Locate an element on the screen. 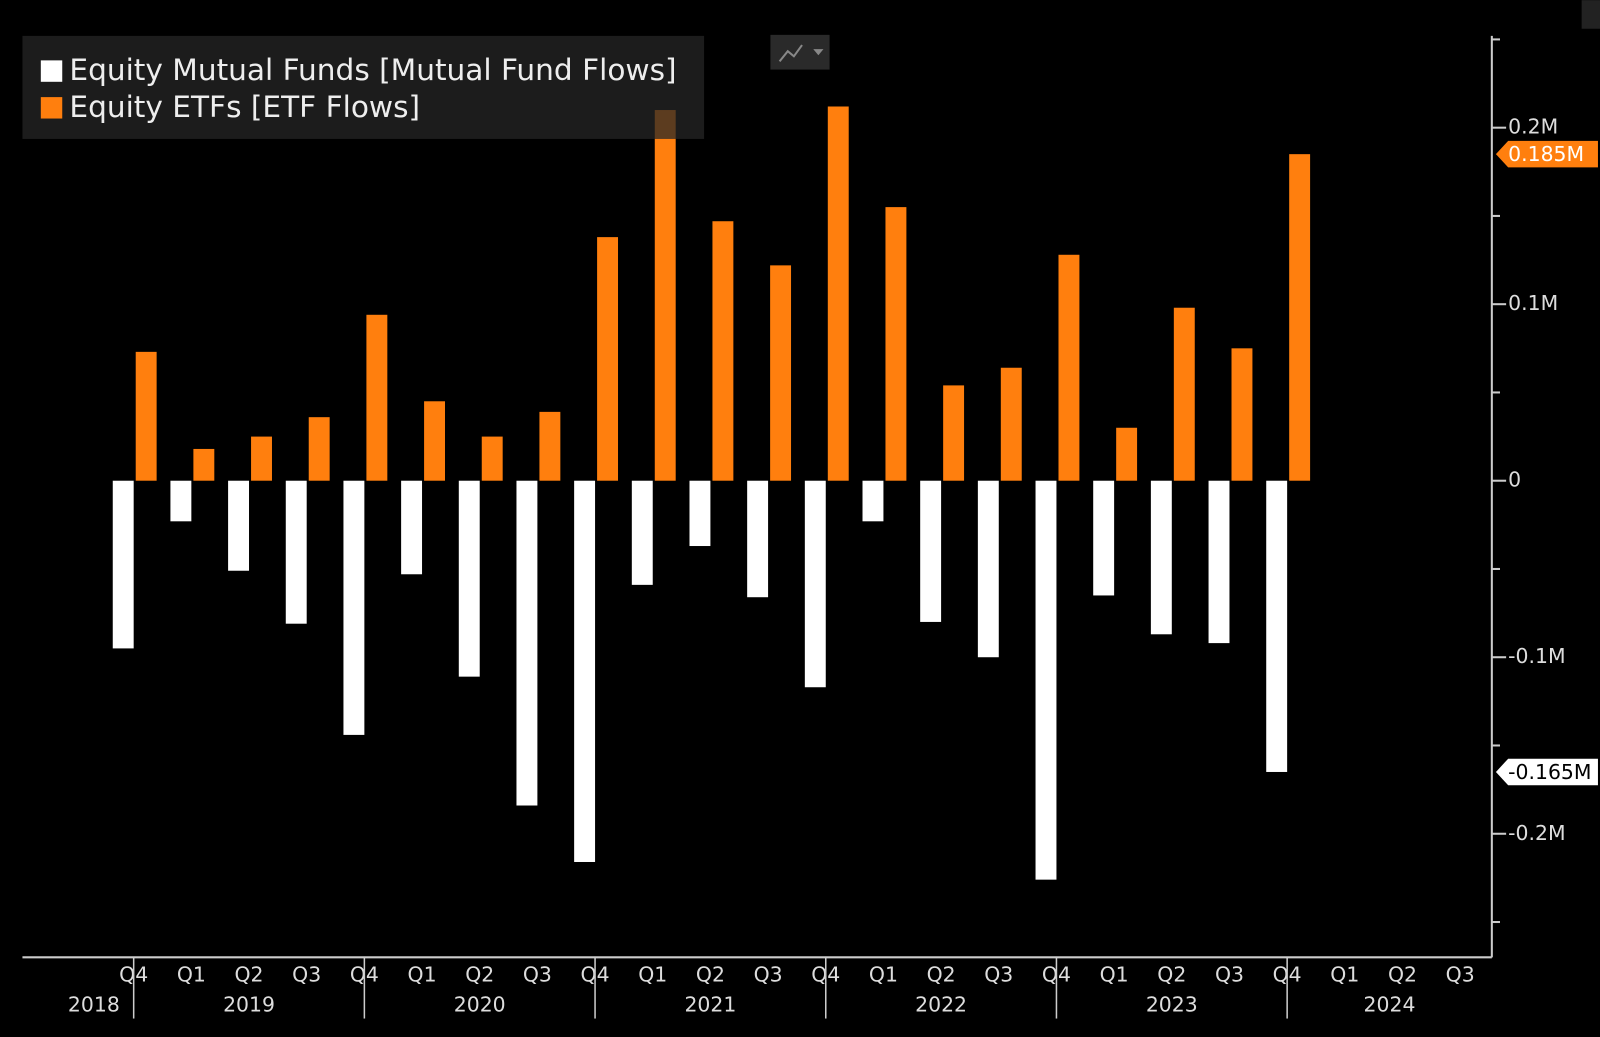  year-label: 2020 is located at coordinates (480, 1004).